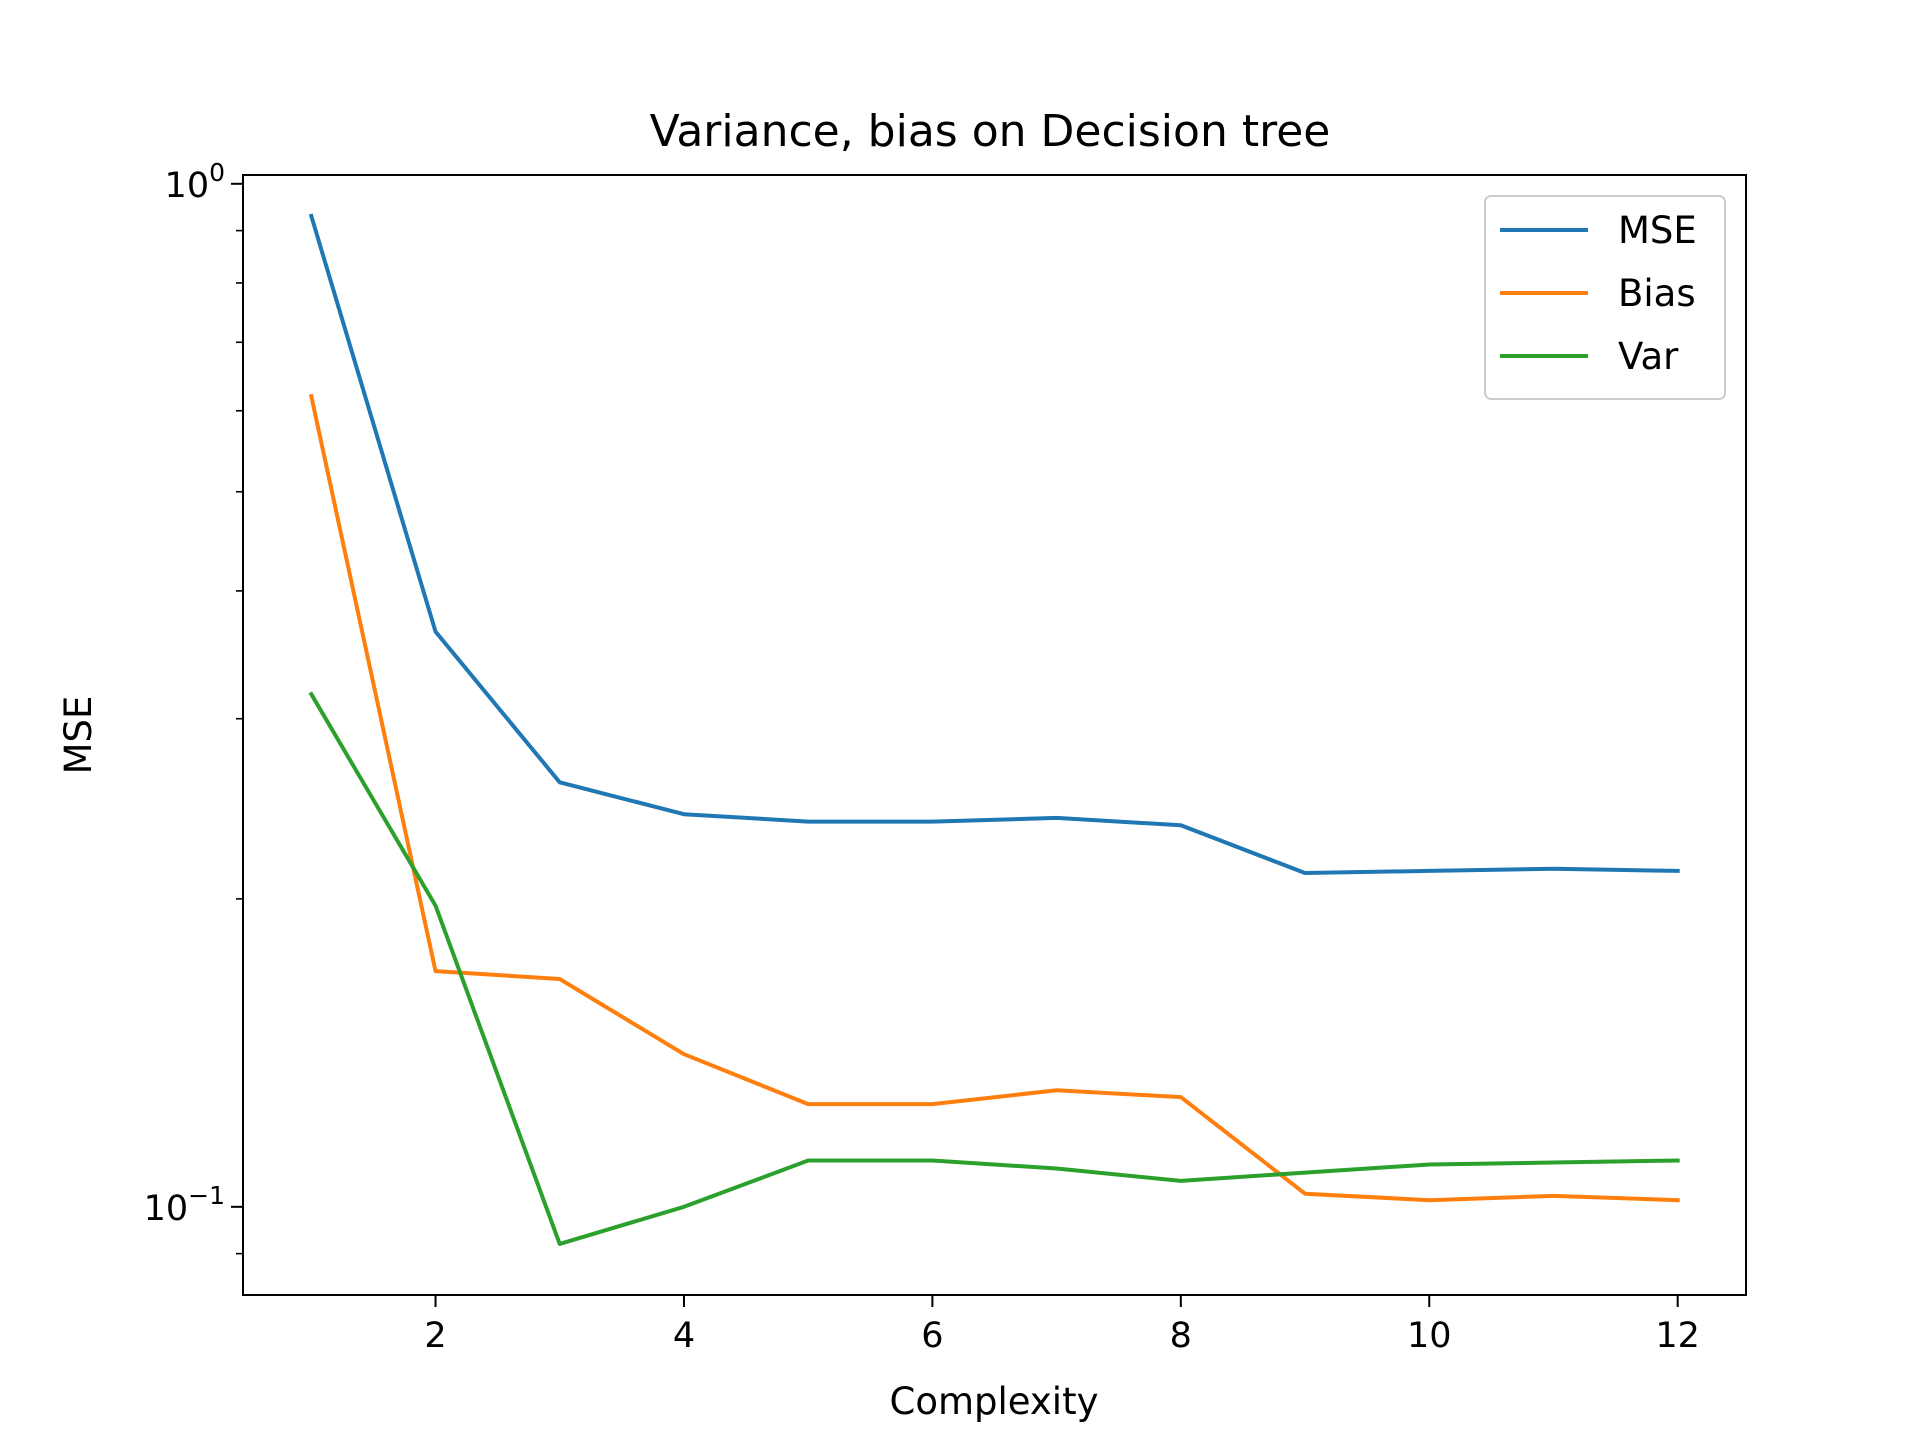  What do you see at coordinates (195, 182) in the screenshot?
I see `y-tick-label: 100` at bounding box center [195, 182].